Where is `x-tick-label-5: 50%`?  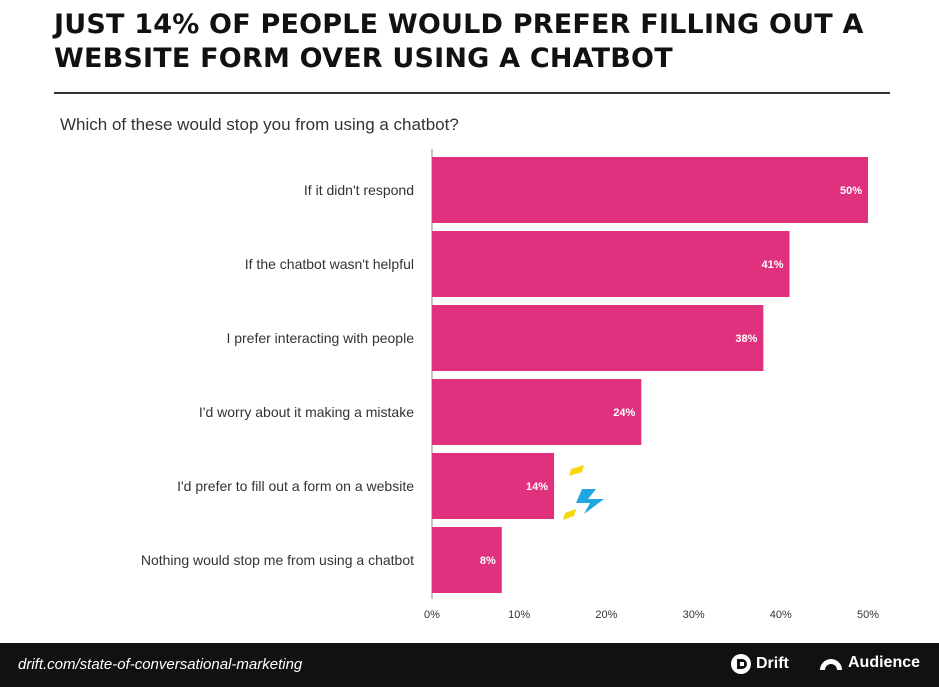
x-tick-label-5: 50% is located at coordinates (868, 615).